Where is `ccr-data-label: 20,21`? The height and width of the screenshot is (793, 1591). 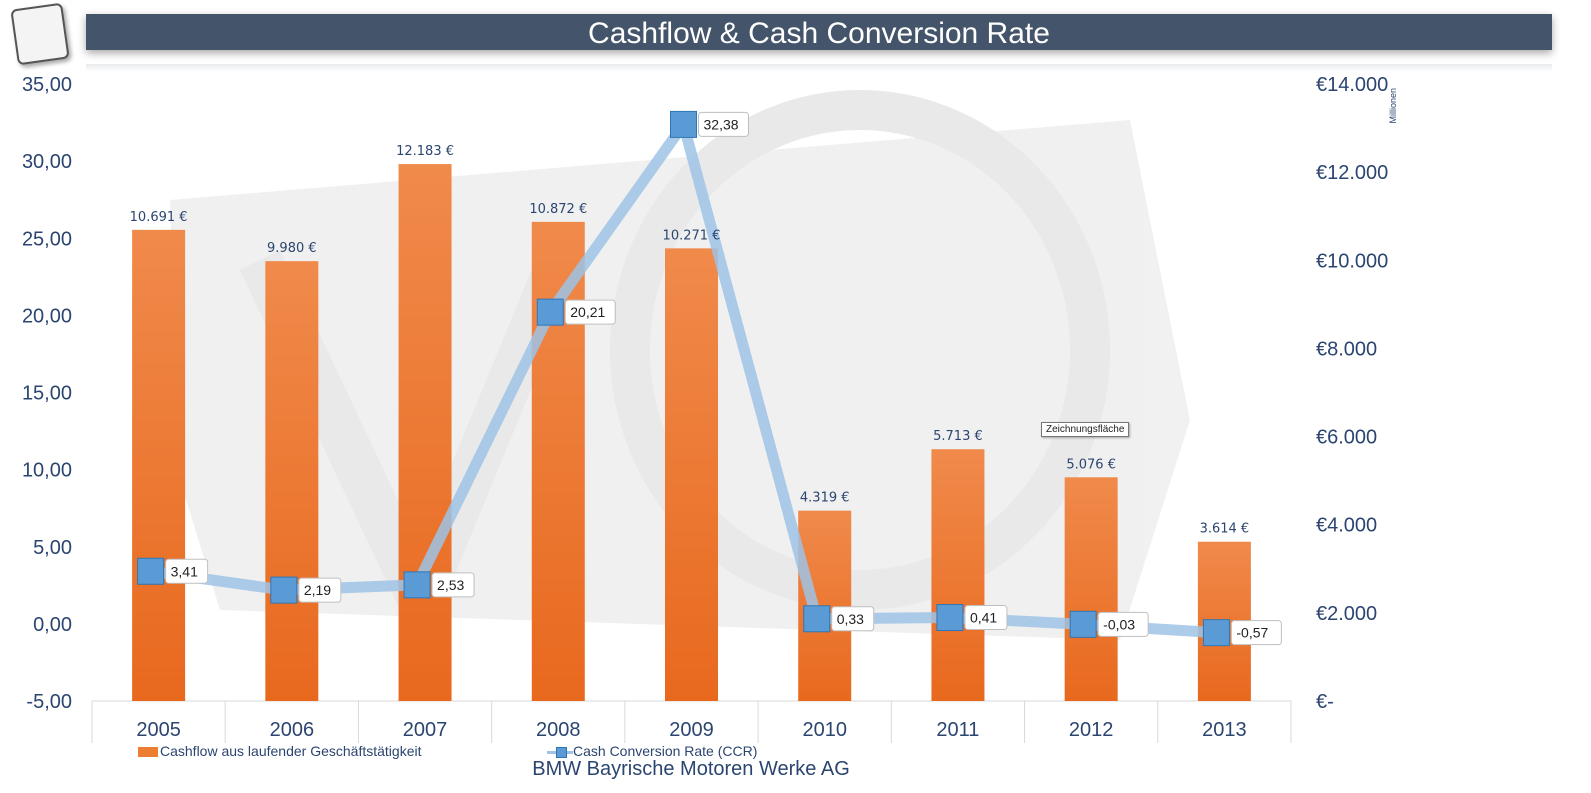
ccr-data-label: 20,21 is located at coordinates (587, 312).